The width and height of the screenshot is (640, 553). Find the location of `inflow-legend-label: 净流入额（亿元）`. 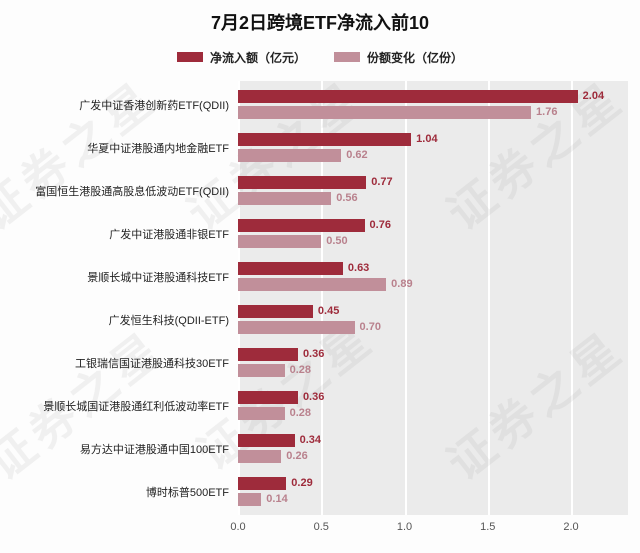

inflow-legend-label: 净流入额（亿元） is located at coordinates (257, 57).